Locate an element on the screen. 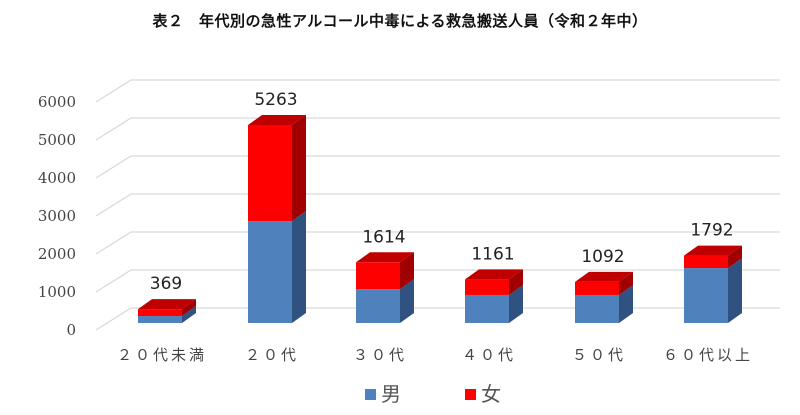  bar-total-label: 1792 is located at coordinates (711, 231).